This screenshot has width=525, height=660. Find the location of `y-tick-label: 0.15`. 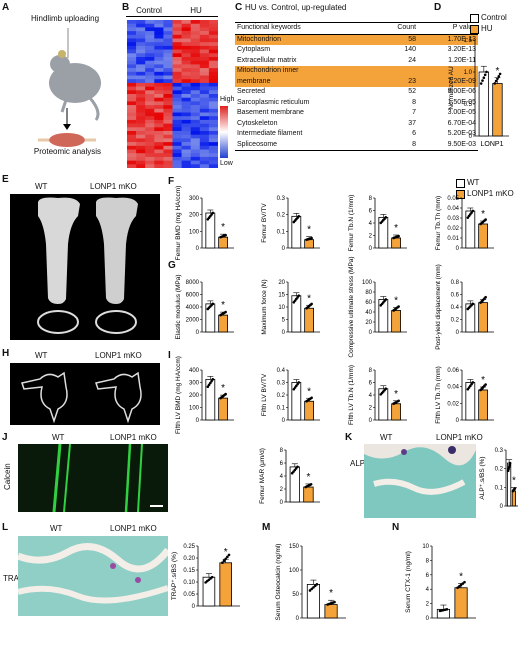

y-tick-label: 0.15 is located at coordinates (189, 571).